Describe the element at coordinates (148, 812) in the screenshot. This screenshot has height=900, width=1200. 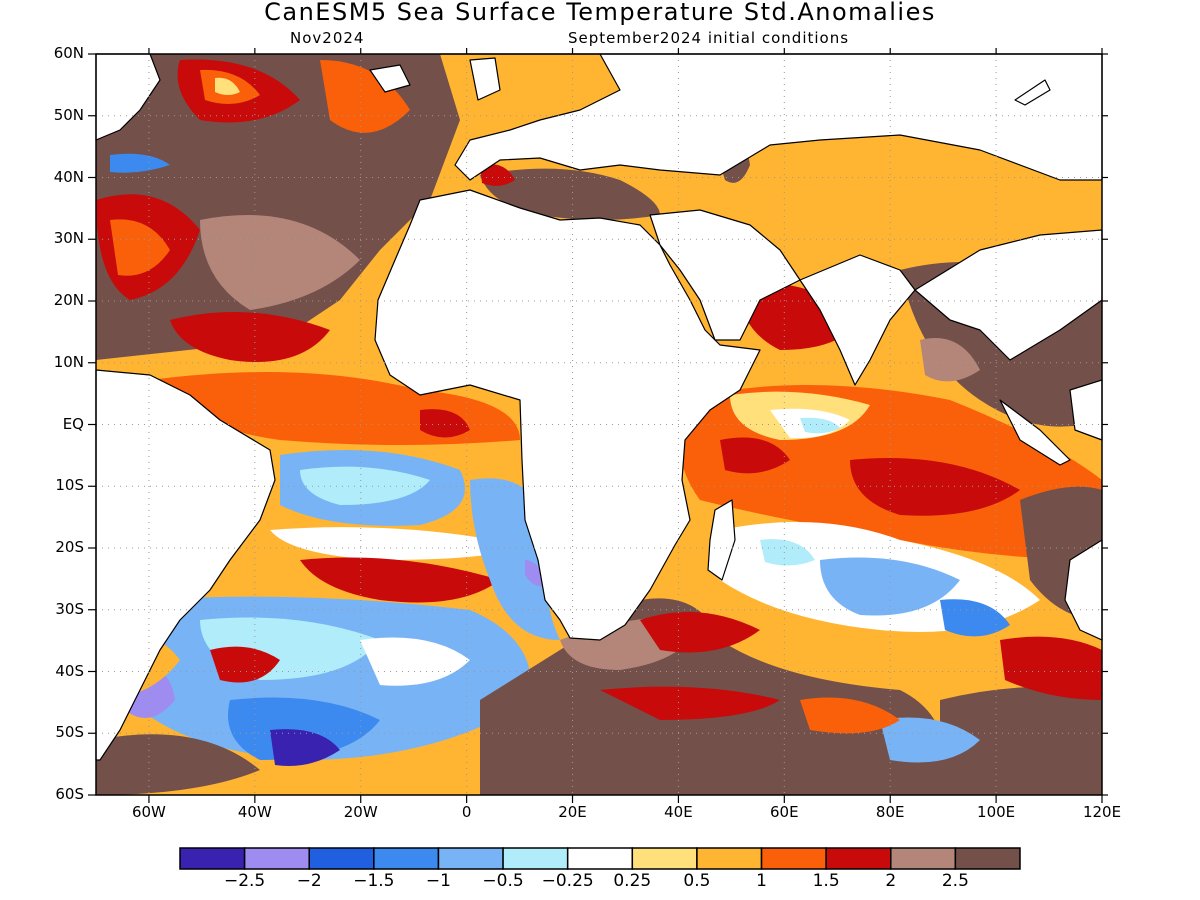
I see `lon-tick-label: 60W` at that location.